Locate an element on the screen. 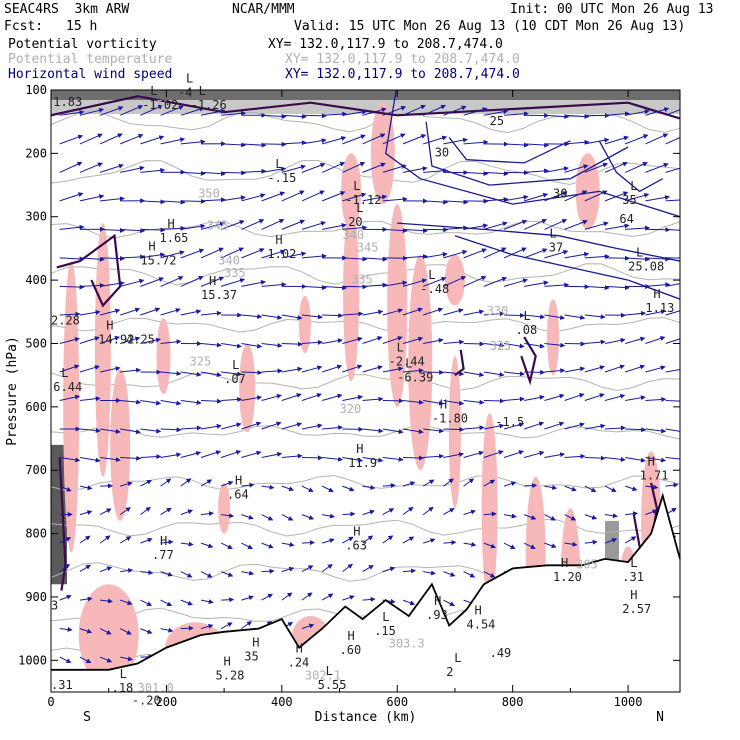  south-label: S is located at coordinates (87, 717).